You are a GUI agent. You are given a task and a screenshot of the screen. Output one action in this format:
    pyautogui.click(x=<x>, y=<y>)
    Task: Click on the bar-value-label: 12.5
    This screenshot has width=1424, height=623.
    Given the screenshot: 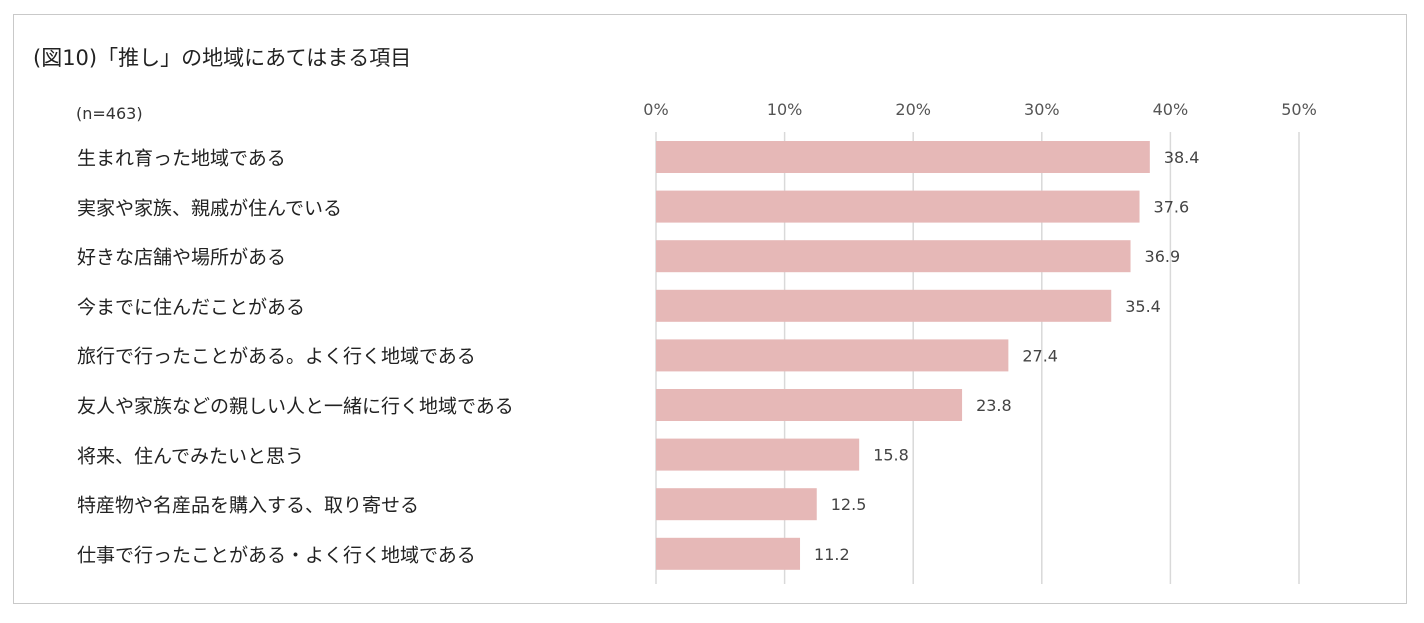 What is the action you would take?
    pyautogui.click(x=849, y=504)
    